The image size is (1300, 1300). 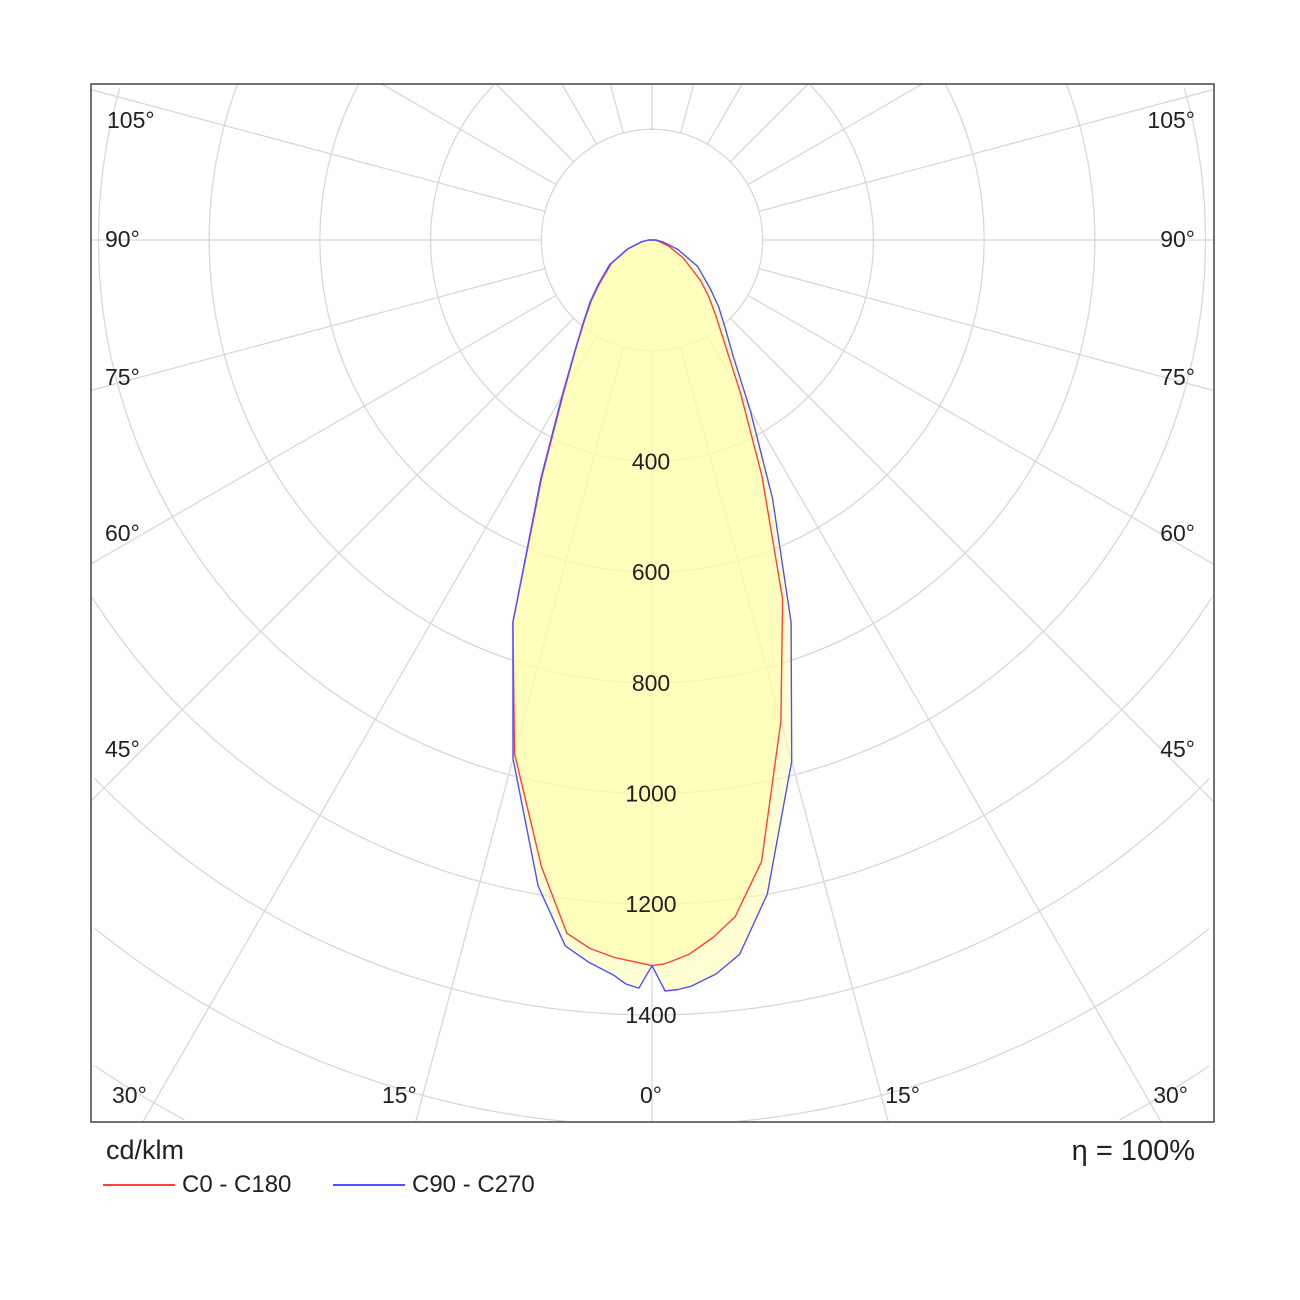 I want to click on radial-tick-label: 1200, so click(x=650, y=904).